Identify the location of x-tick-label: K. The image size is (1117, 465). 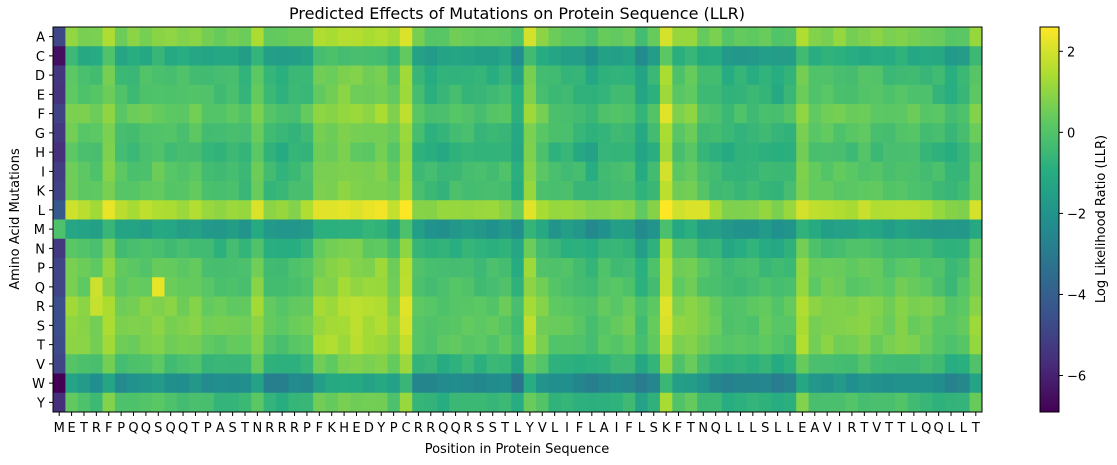
(331, 428).